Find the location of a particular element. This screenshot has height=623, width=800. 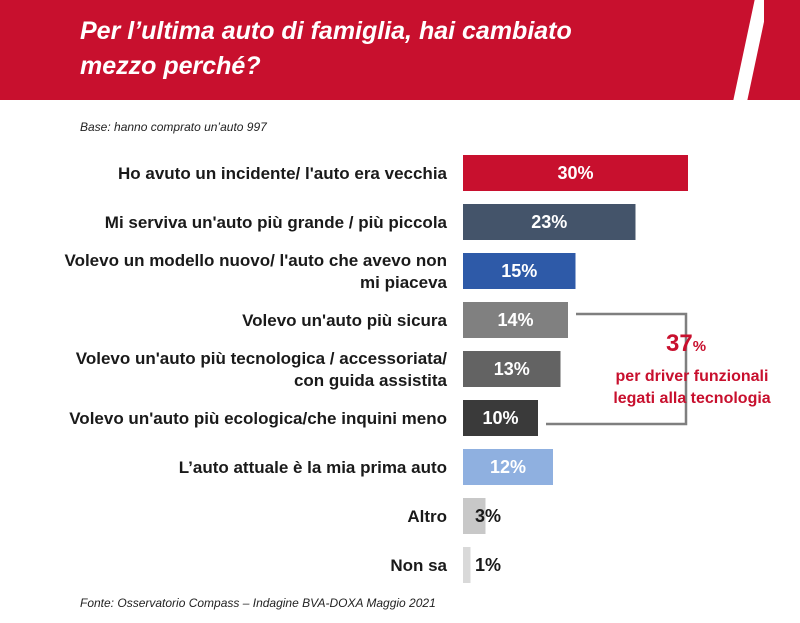

category-label-6-0: L’auto attuale è la mia prima auto is located at coordinates (313, 467).